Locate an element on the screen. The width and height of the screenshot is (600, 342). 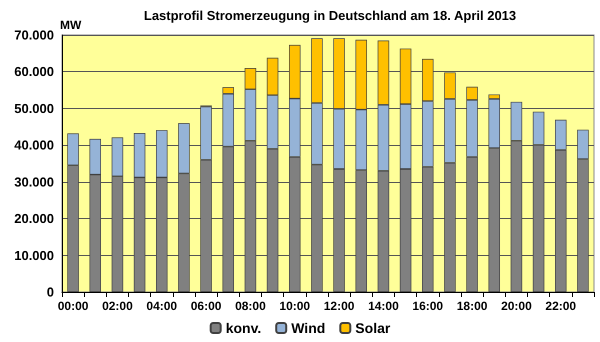
legend-label: Wind is located at coordinates (308, 328).